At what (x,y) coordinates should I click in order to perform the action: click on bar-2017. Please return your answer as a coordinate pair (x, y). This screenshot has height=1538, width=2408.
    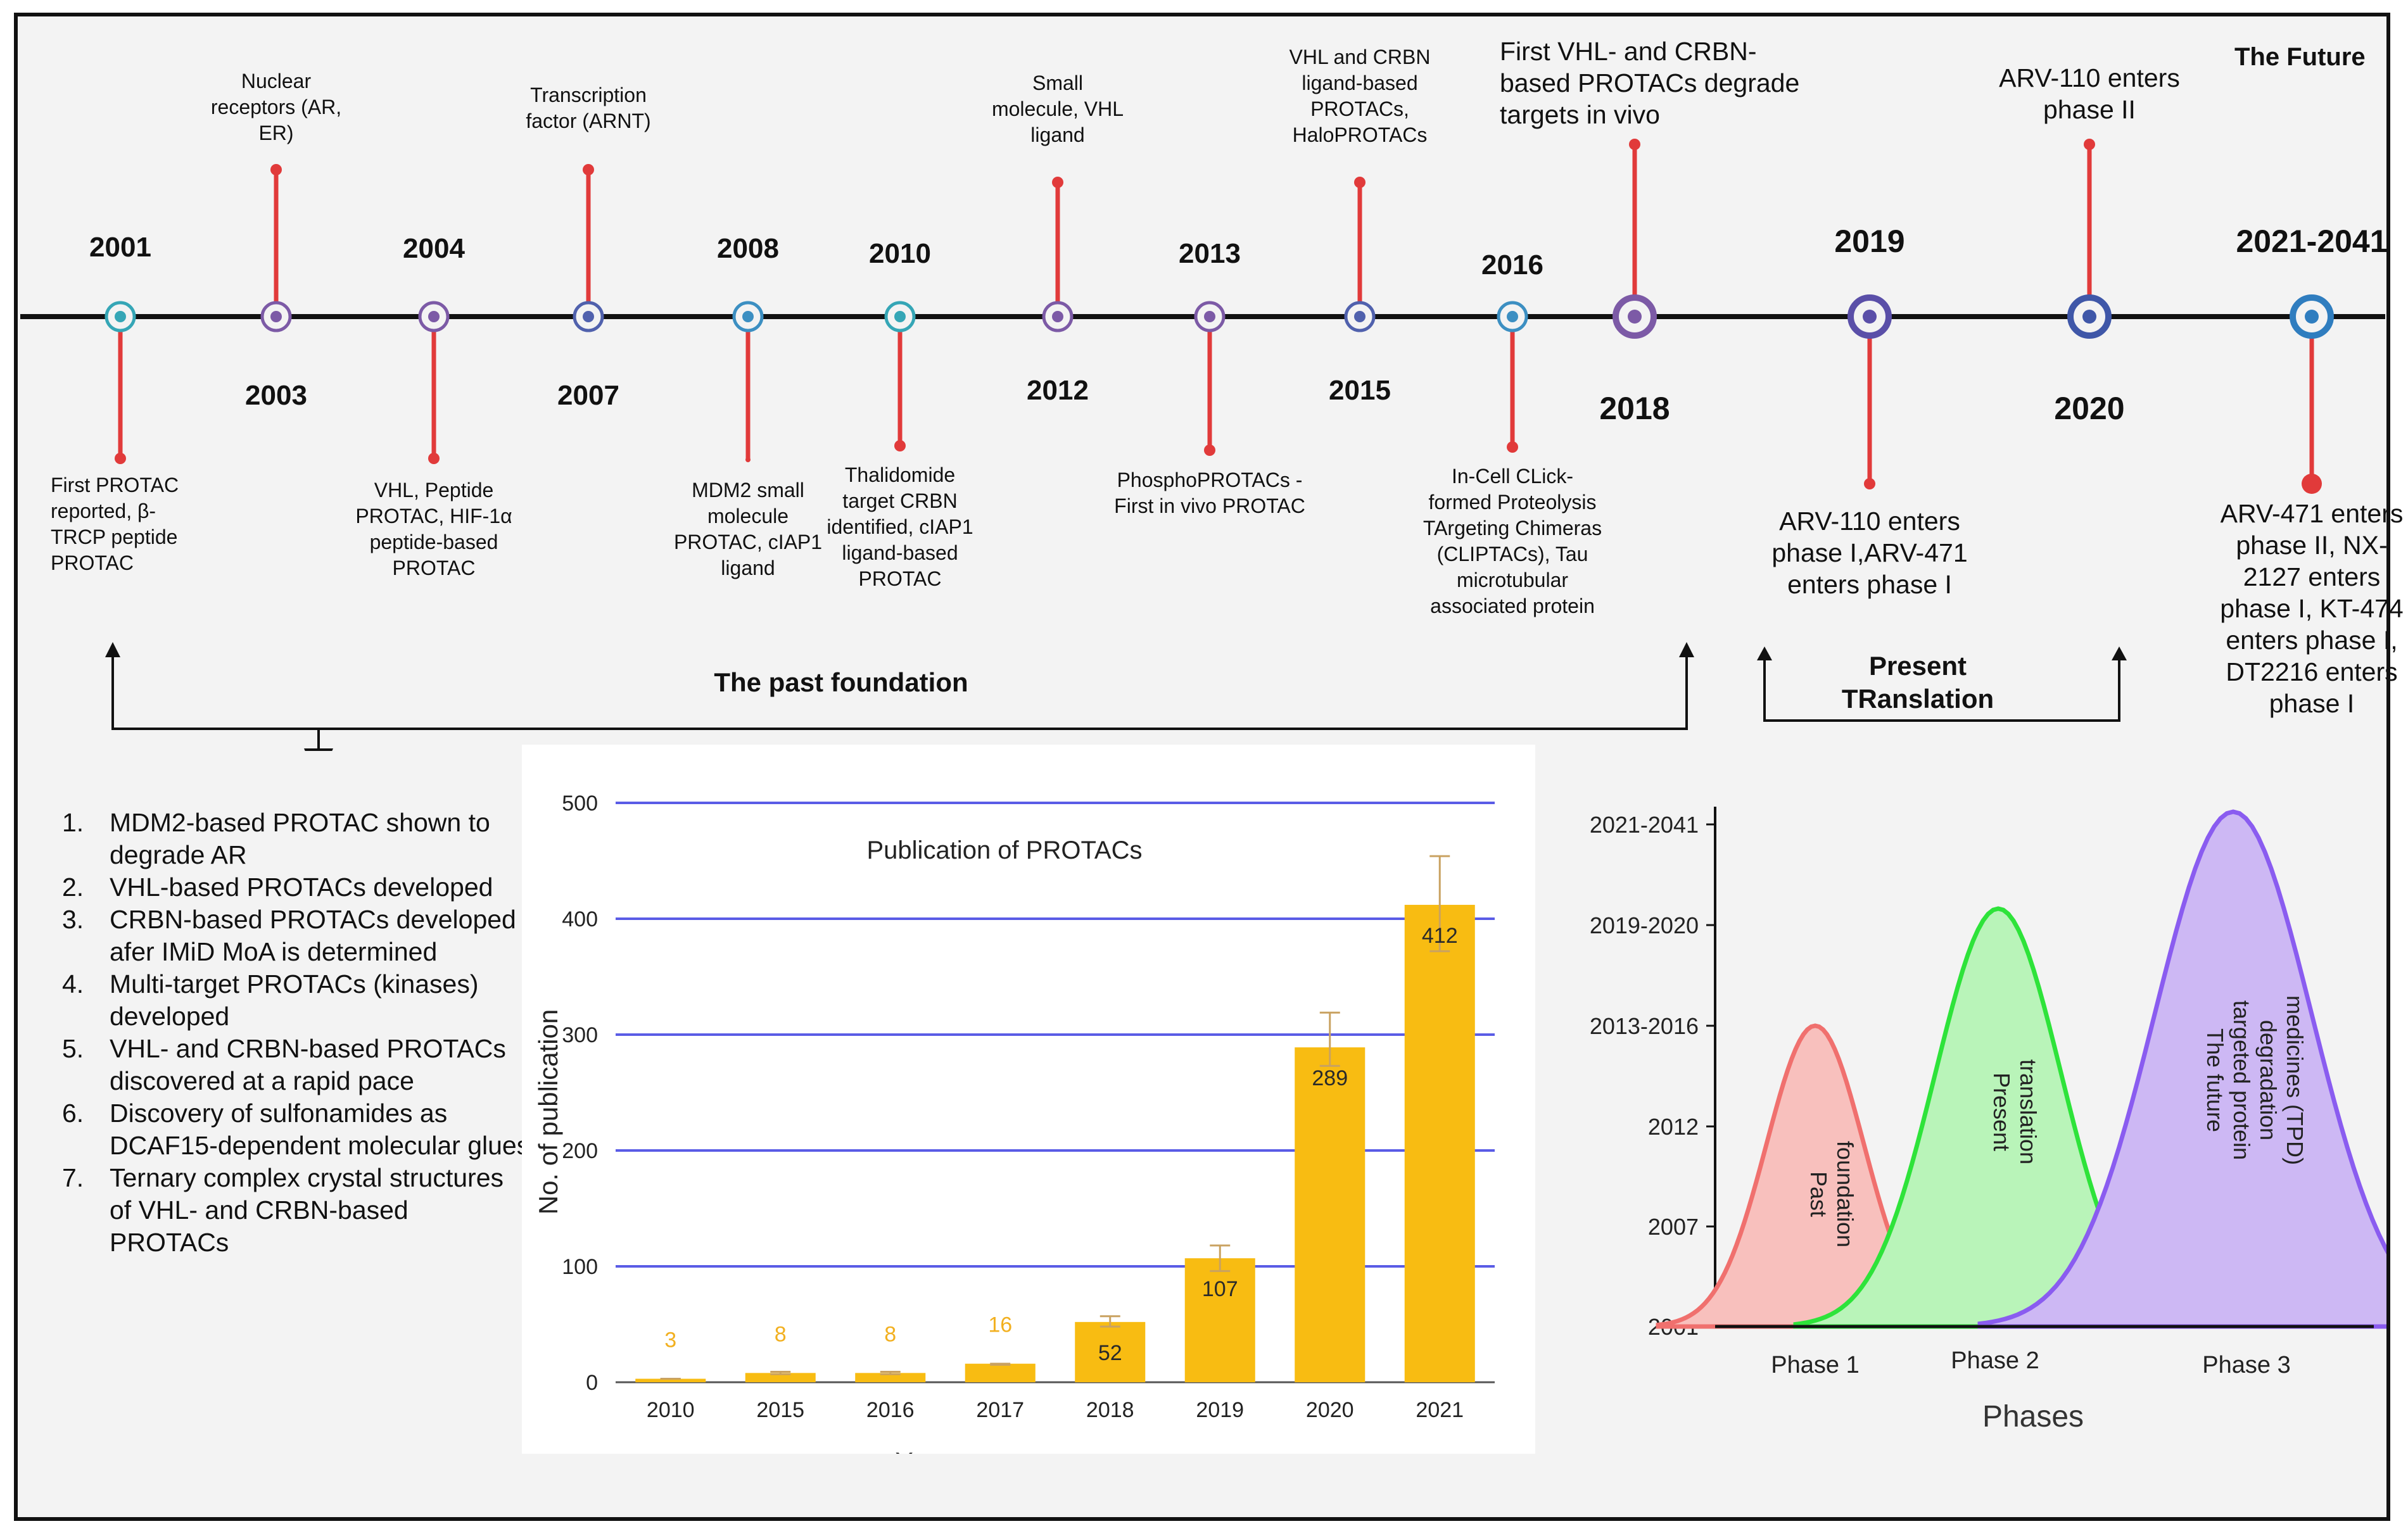
    Looking at the image, I should click on (1000, 1372).